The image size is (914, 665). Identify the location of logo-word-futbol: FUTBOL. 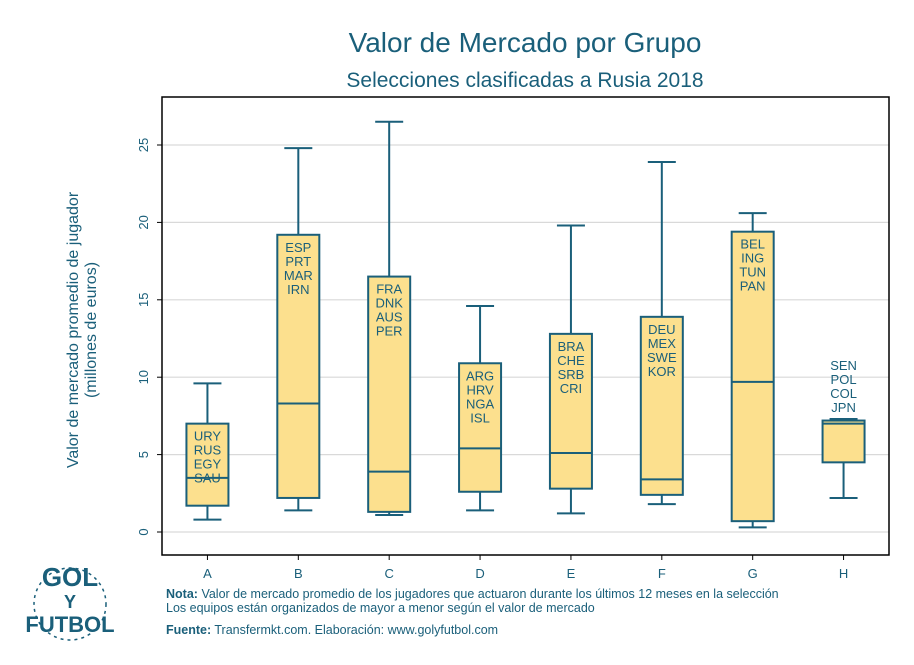
(69, 624).